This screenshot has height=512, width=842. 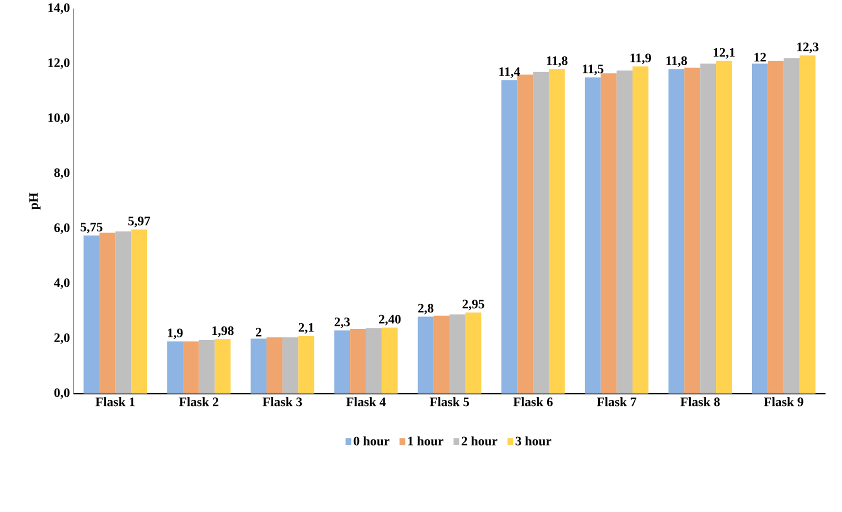 I want to click on x-tick-label: Flask 7, so click(x=616, y=401).